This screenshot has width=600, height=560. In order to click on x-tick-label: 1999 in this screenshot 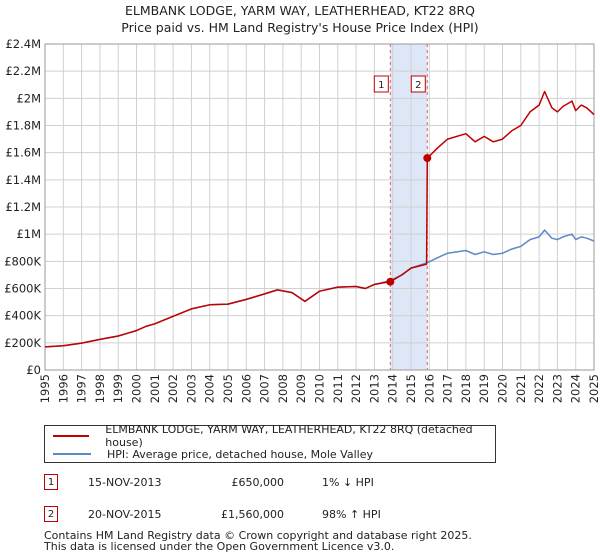, I will do `click(118, 388)`.